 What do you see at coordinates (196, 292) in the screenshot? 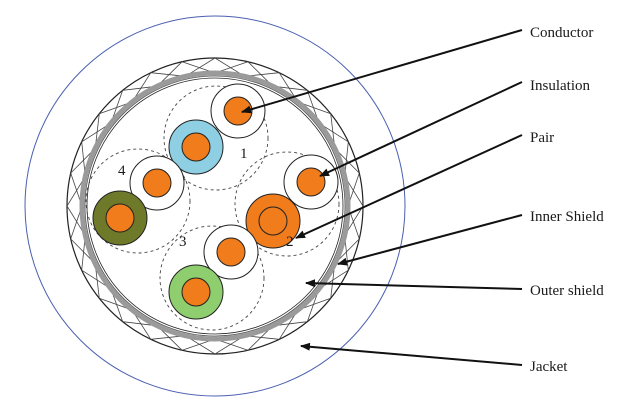
I see `wire-3b` at bounding box center [196, 292].